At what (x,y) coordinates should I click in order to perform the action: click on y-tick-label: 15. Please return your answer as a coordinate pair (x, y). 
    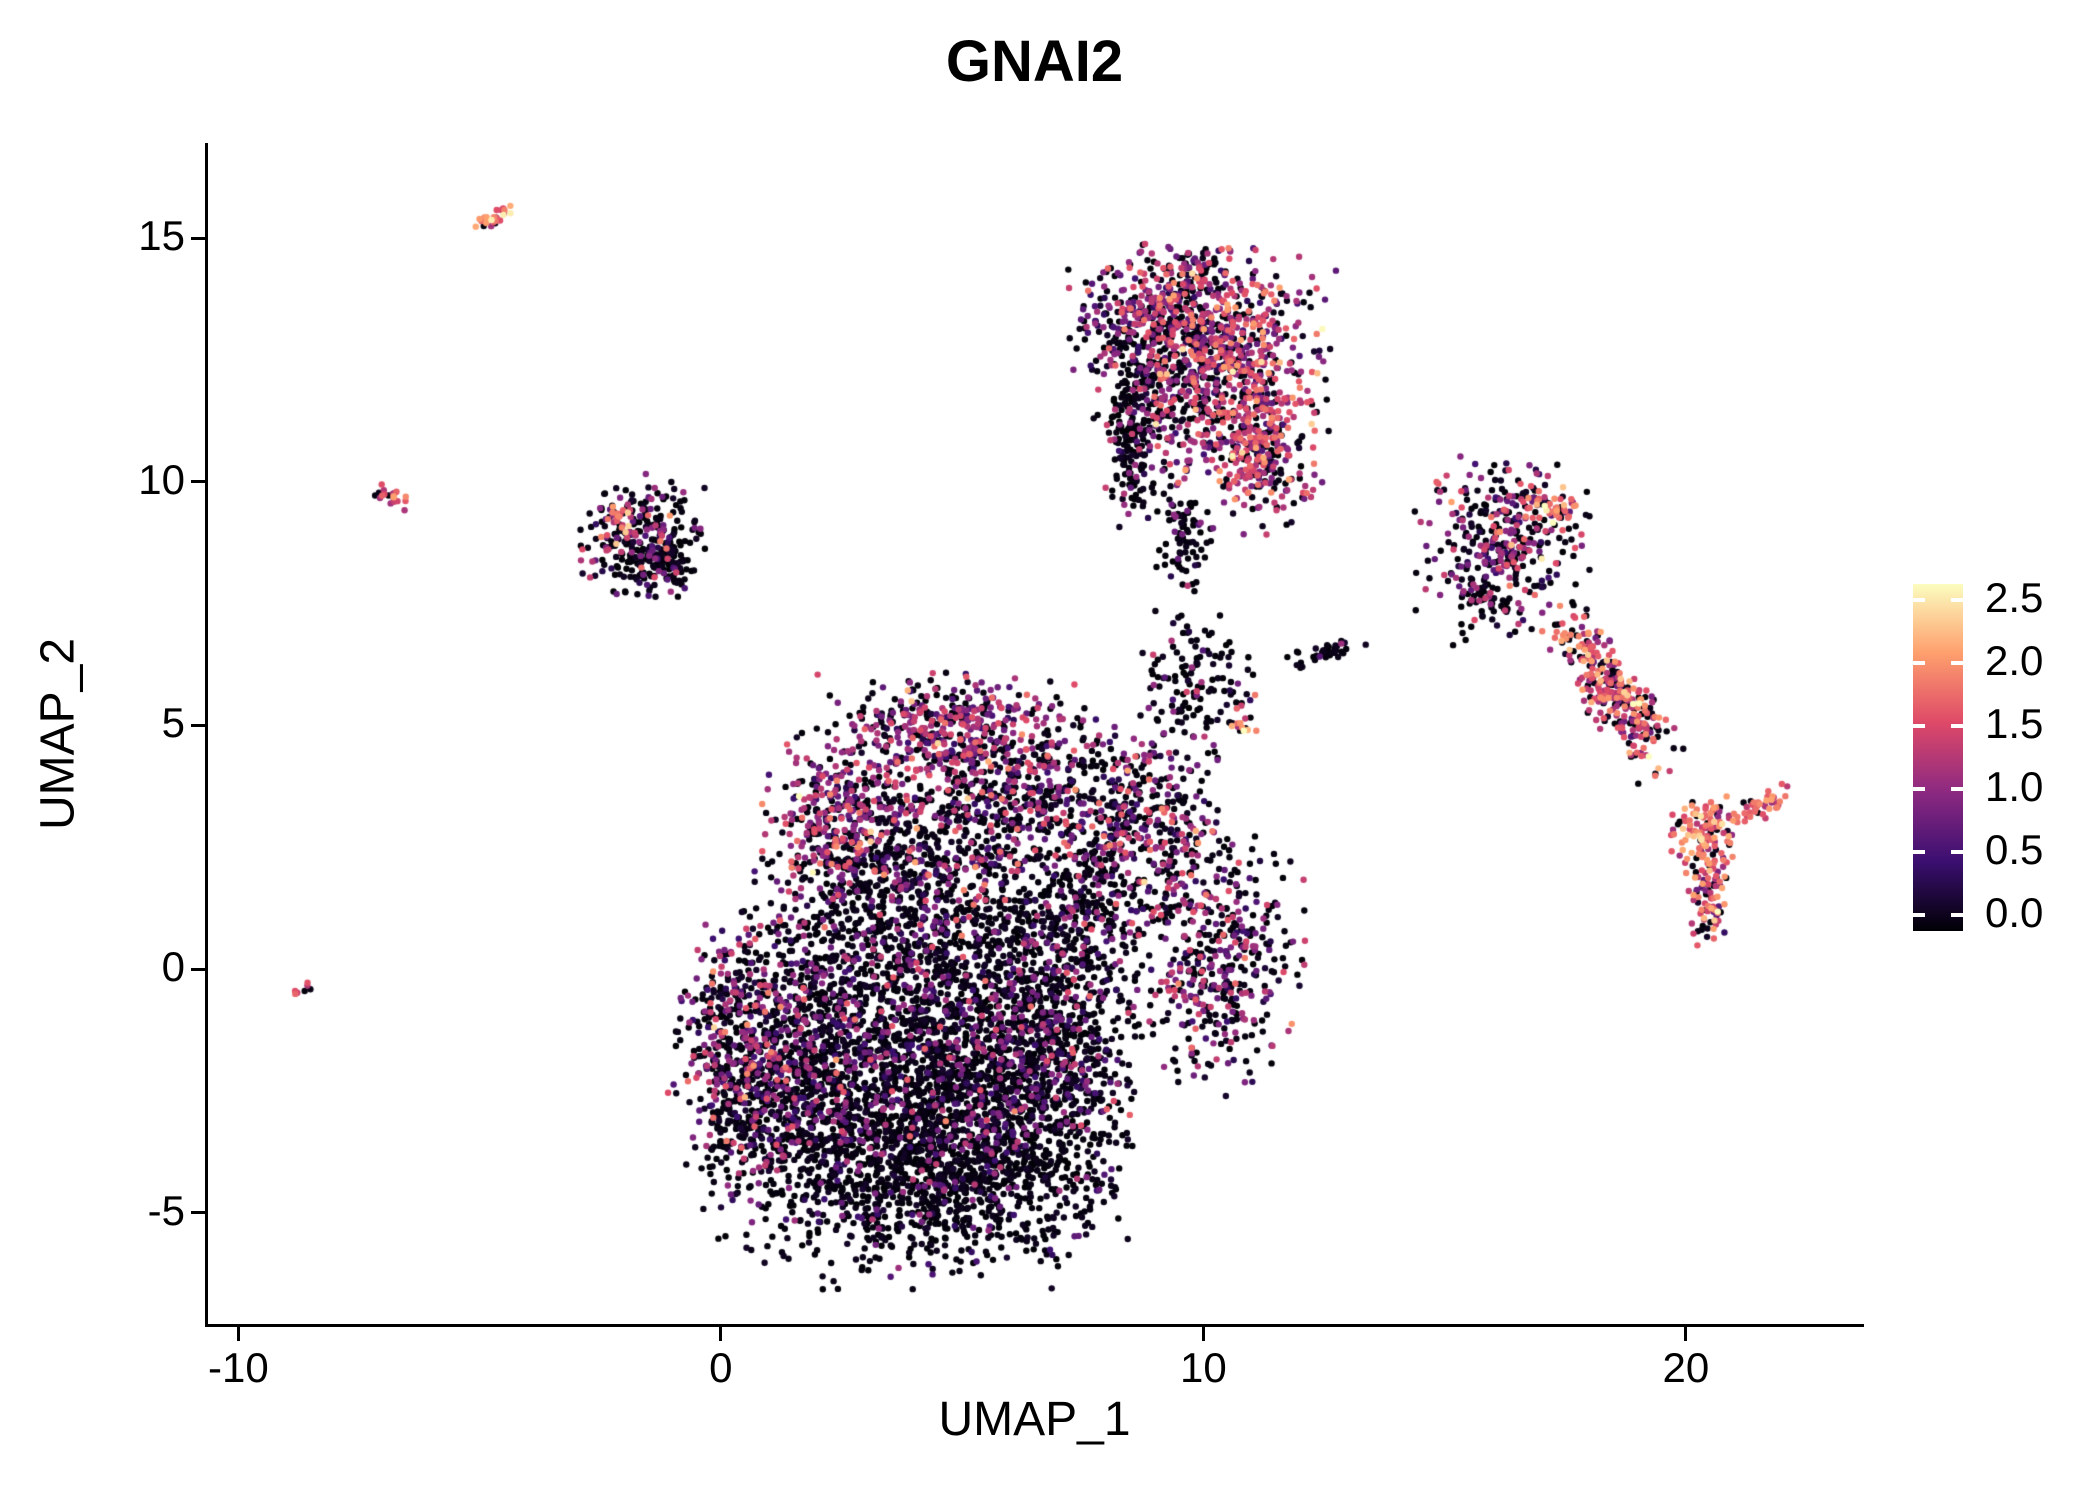
    Looking at the image, I should click on (161, 236).